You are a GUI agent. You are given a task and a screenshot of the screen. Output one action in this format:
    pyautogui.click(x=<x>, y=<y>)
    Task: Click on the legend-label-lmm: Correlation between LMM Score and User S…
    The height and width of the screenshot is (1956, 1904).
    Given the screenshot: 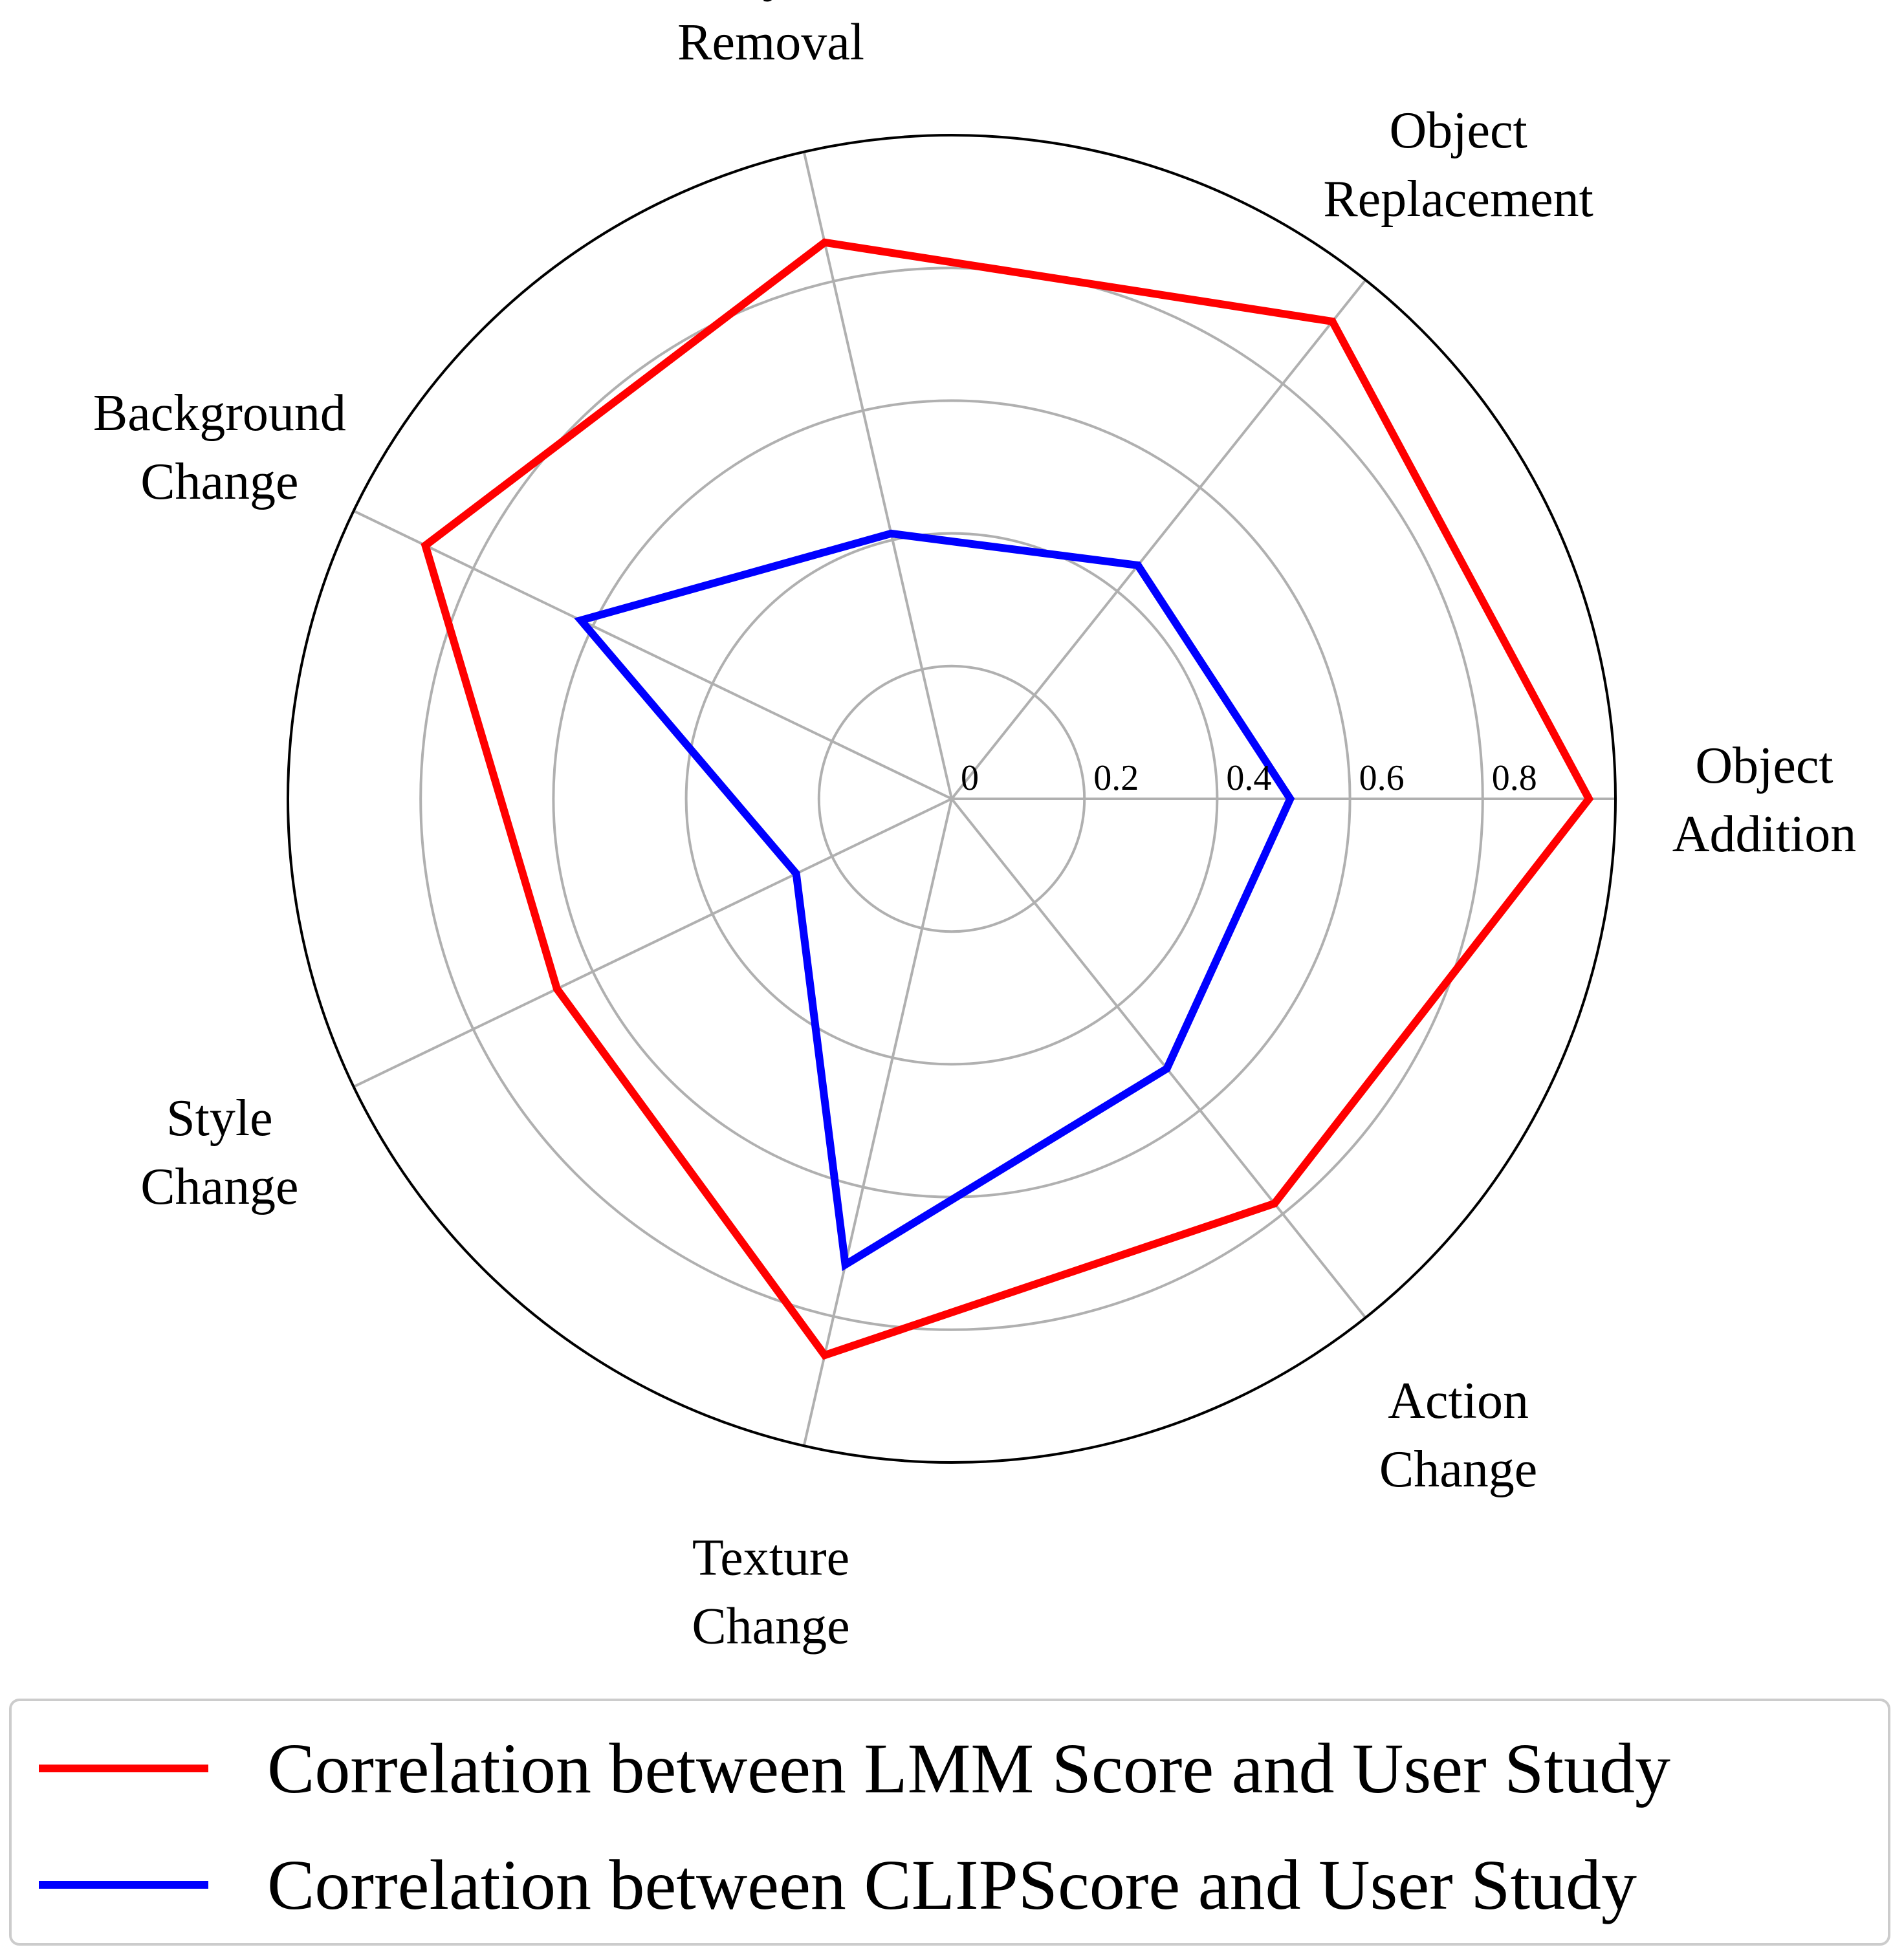 What is the action you would take?
    pyautogui.click(x=968, y=1768)
    